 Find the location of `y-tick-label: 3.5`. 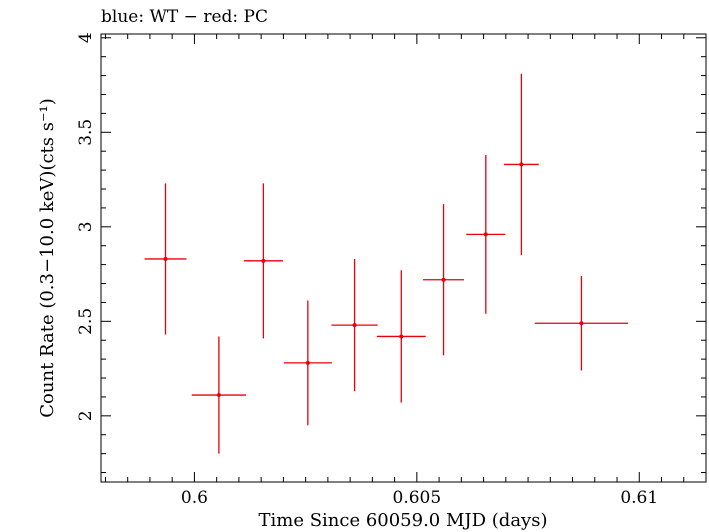

y-tick-label: 3.5 is located at coordinates (86, 132).